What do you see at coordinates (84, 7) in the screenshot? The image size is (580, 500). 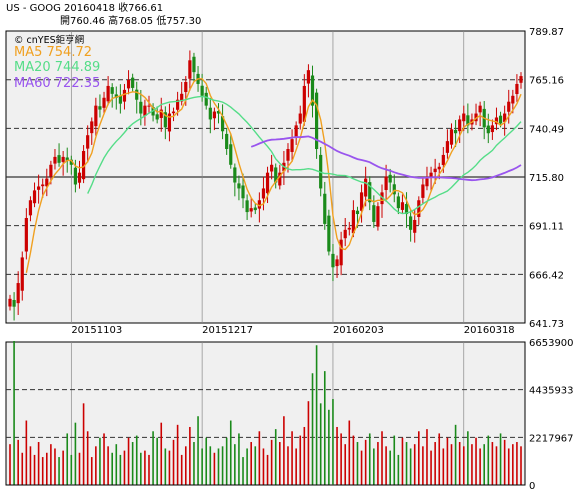 I see `header-line-1: US - GOOG 20160418 收766.61` at bounding box center [84, 7].